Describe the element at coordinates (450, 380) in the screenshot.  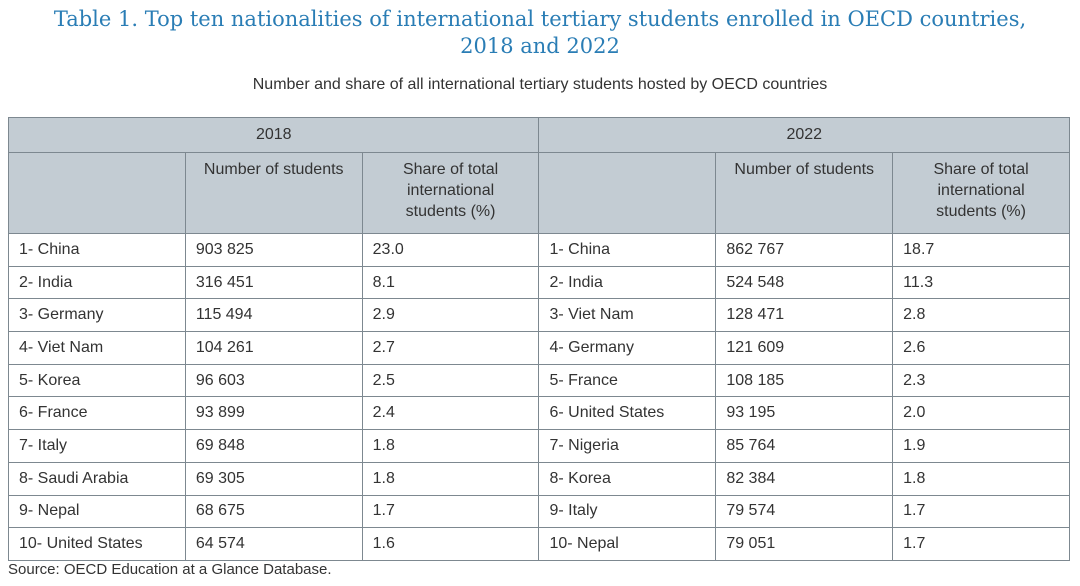
I see `2018-share-cell: 2.5` at that location.